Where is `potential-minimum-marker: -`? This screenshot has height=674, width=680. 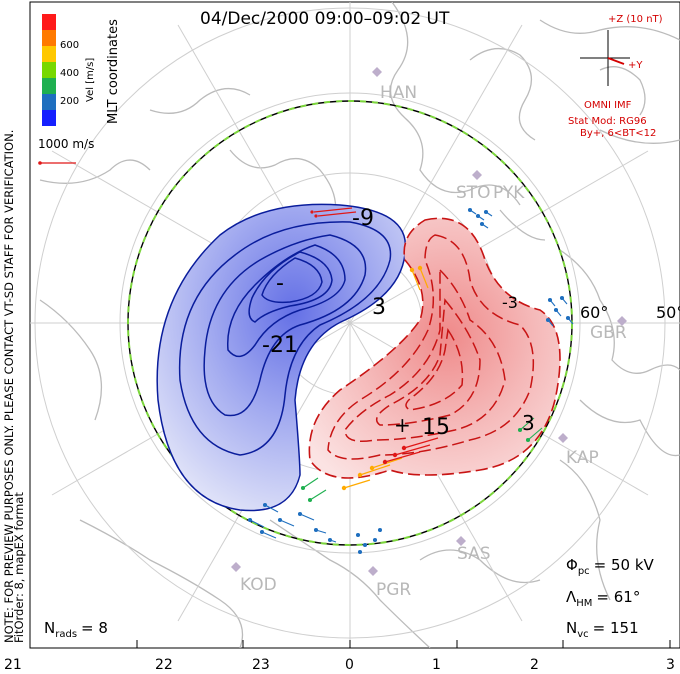 potential-minimum-marker: - is located at coordinates (280, 283).